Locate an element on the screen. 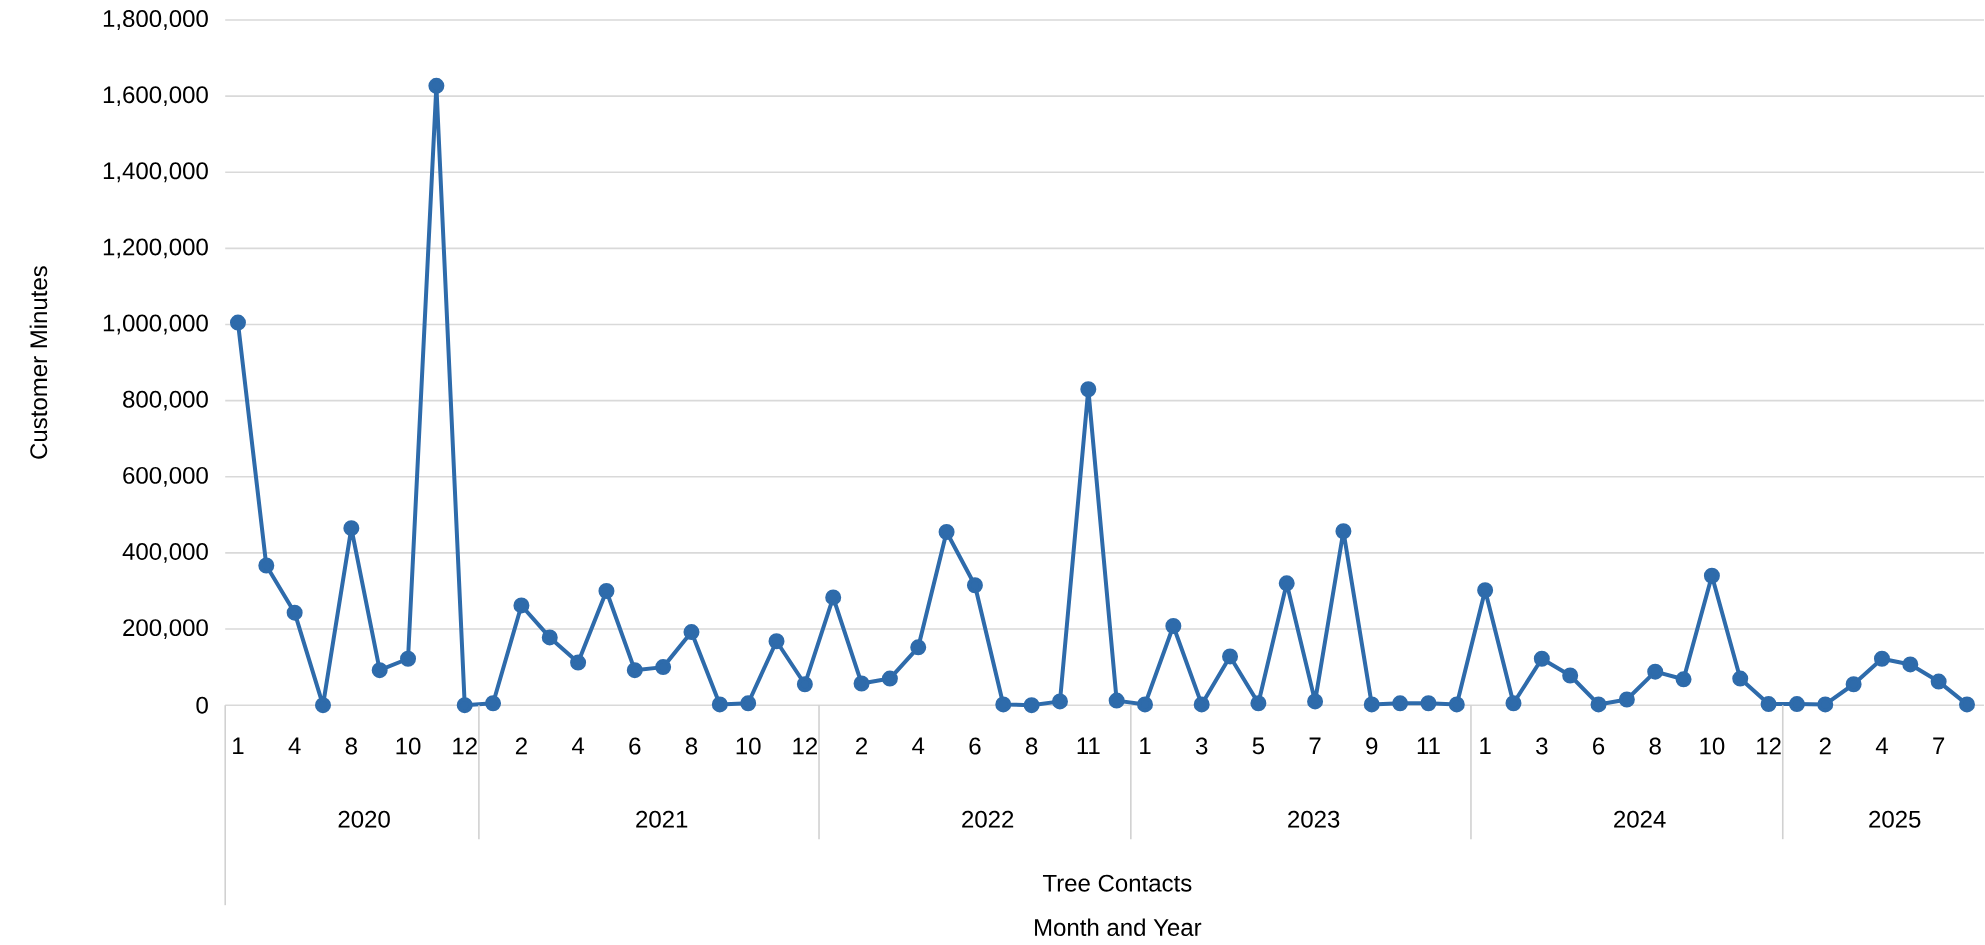  text: 2021 is located at coordinates (662, 819).